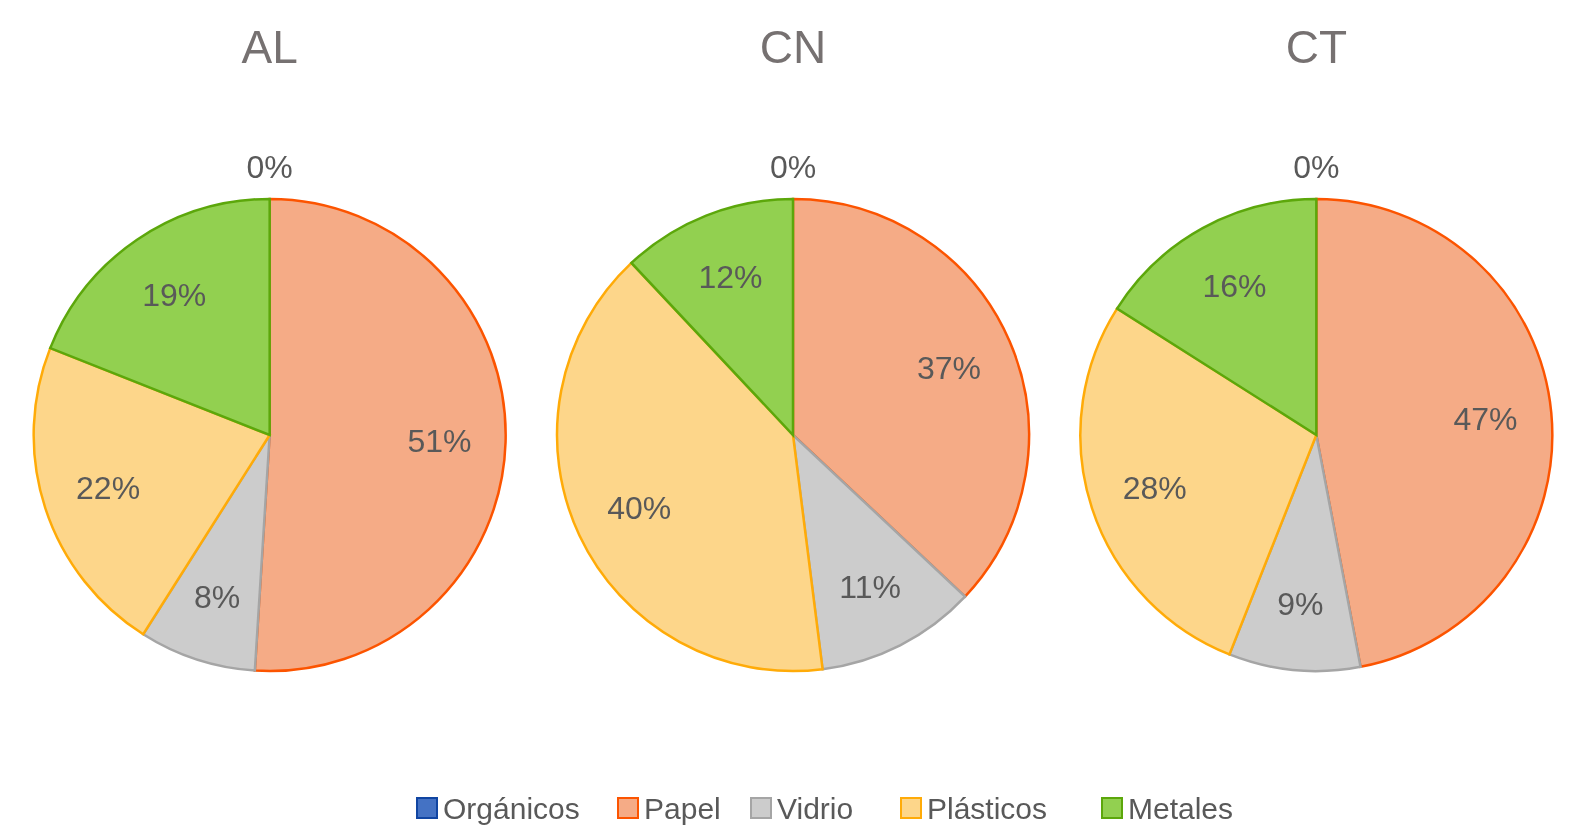 This screenshot has height=836, width=1586. Describe the element at coordinates (511, 808) in the screenshot. I see `legend-label: Orgánicos` at that location.